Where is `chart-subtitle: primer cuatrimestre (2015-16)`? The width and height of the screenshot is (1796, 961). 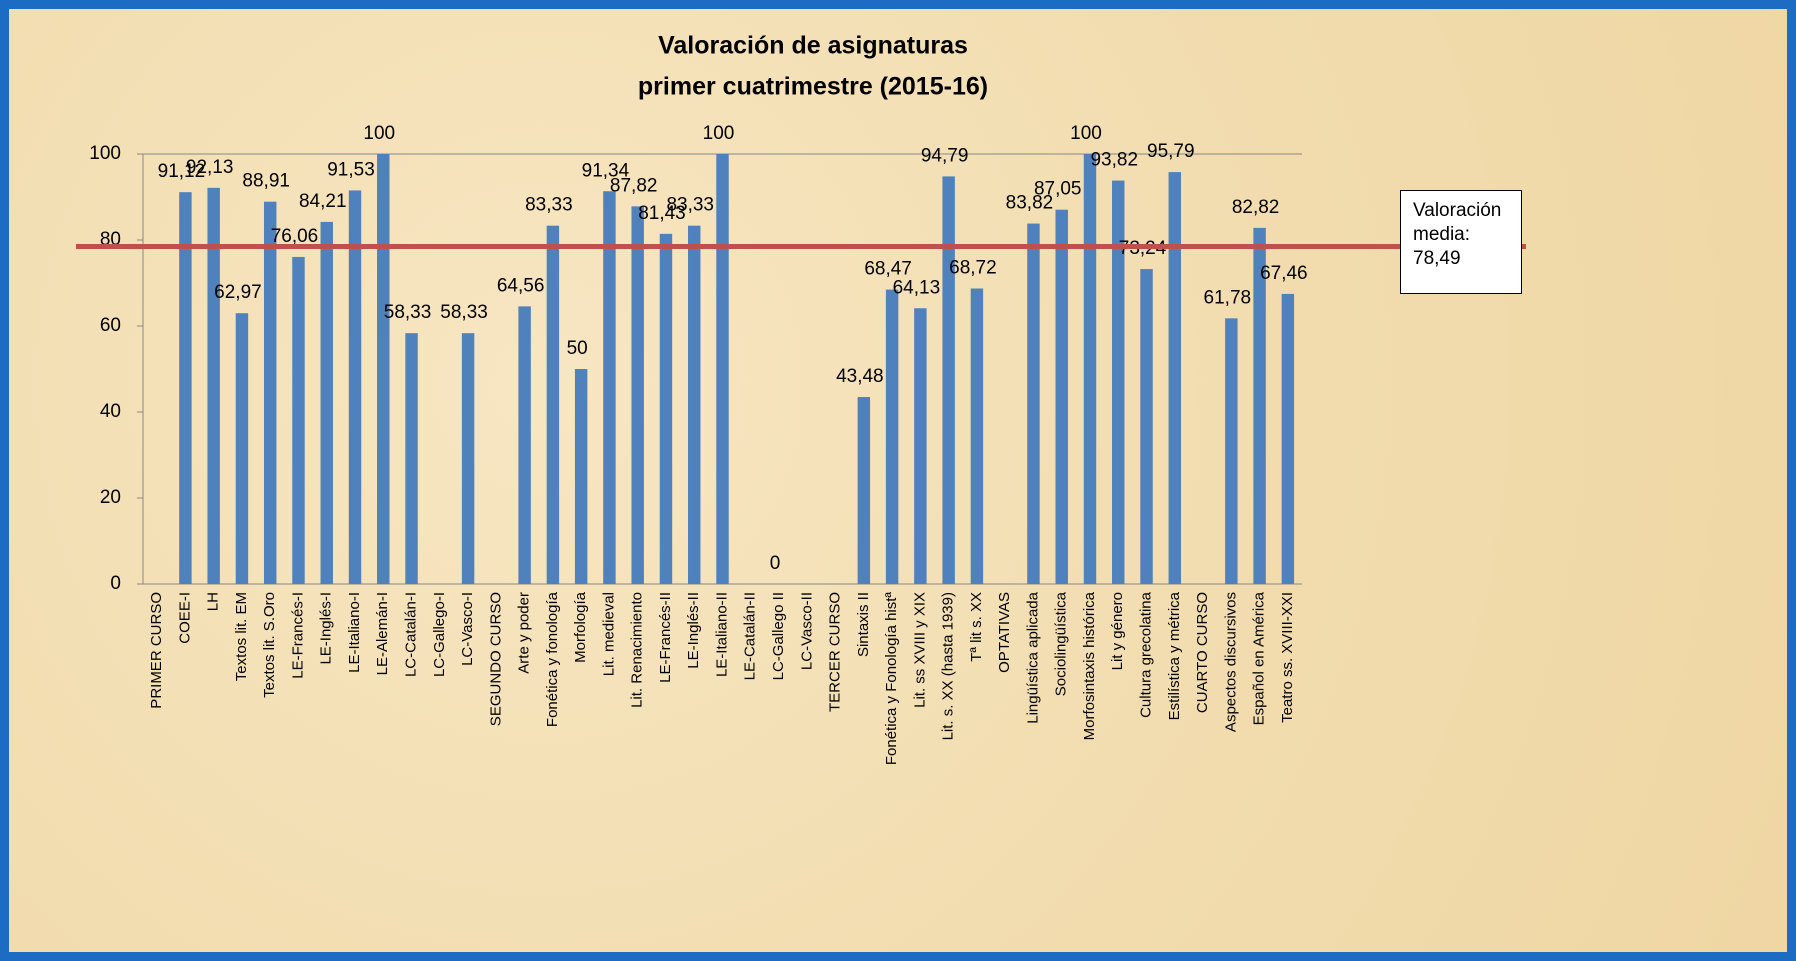 chart-subtitle: primer cuatrimestre (2015-16) is located at coordinates (813, 87).